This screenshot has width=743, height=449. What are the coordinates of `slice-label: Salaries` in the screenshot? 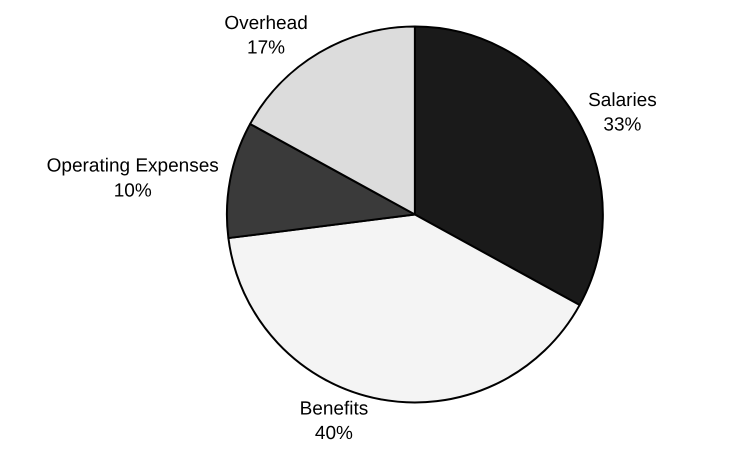 It's located at (622, 101).